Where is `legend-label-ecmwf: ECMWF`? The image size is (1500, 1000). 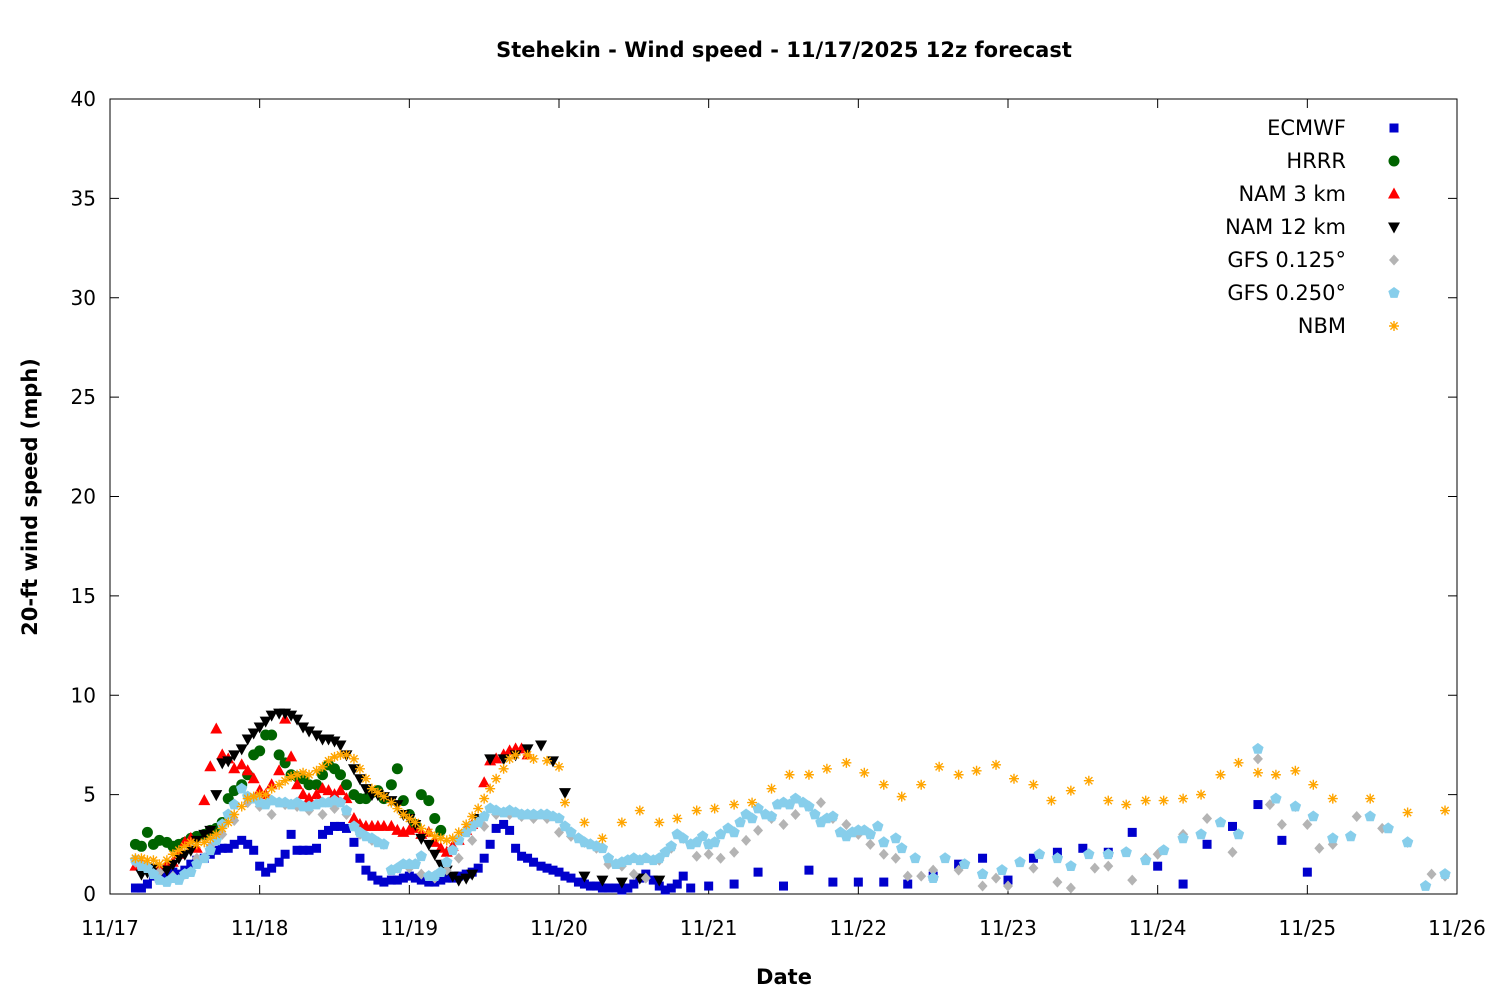 legend-label-ecmwf: ECMWF is located at coordinates (1306, 128).